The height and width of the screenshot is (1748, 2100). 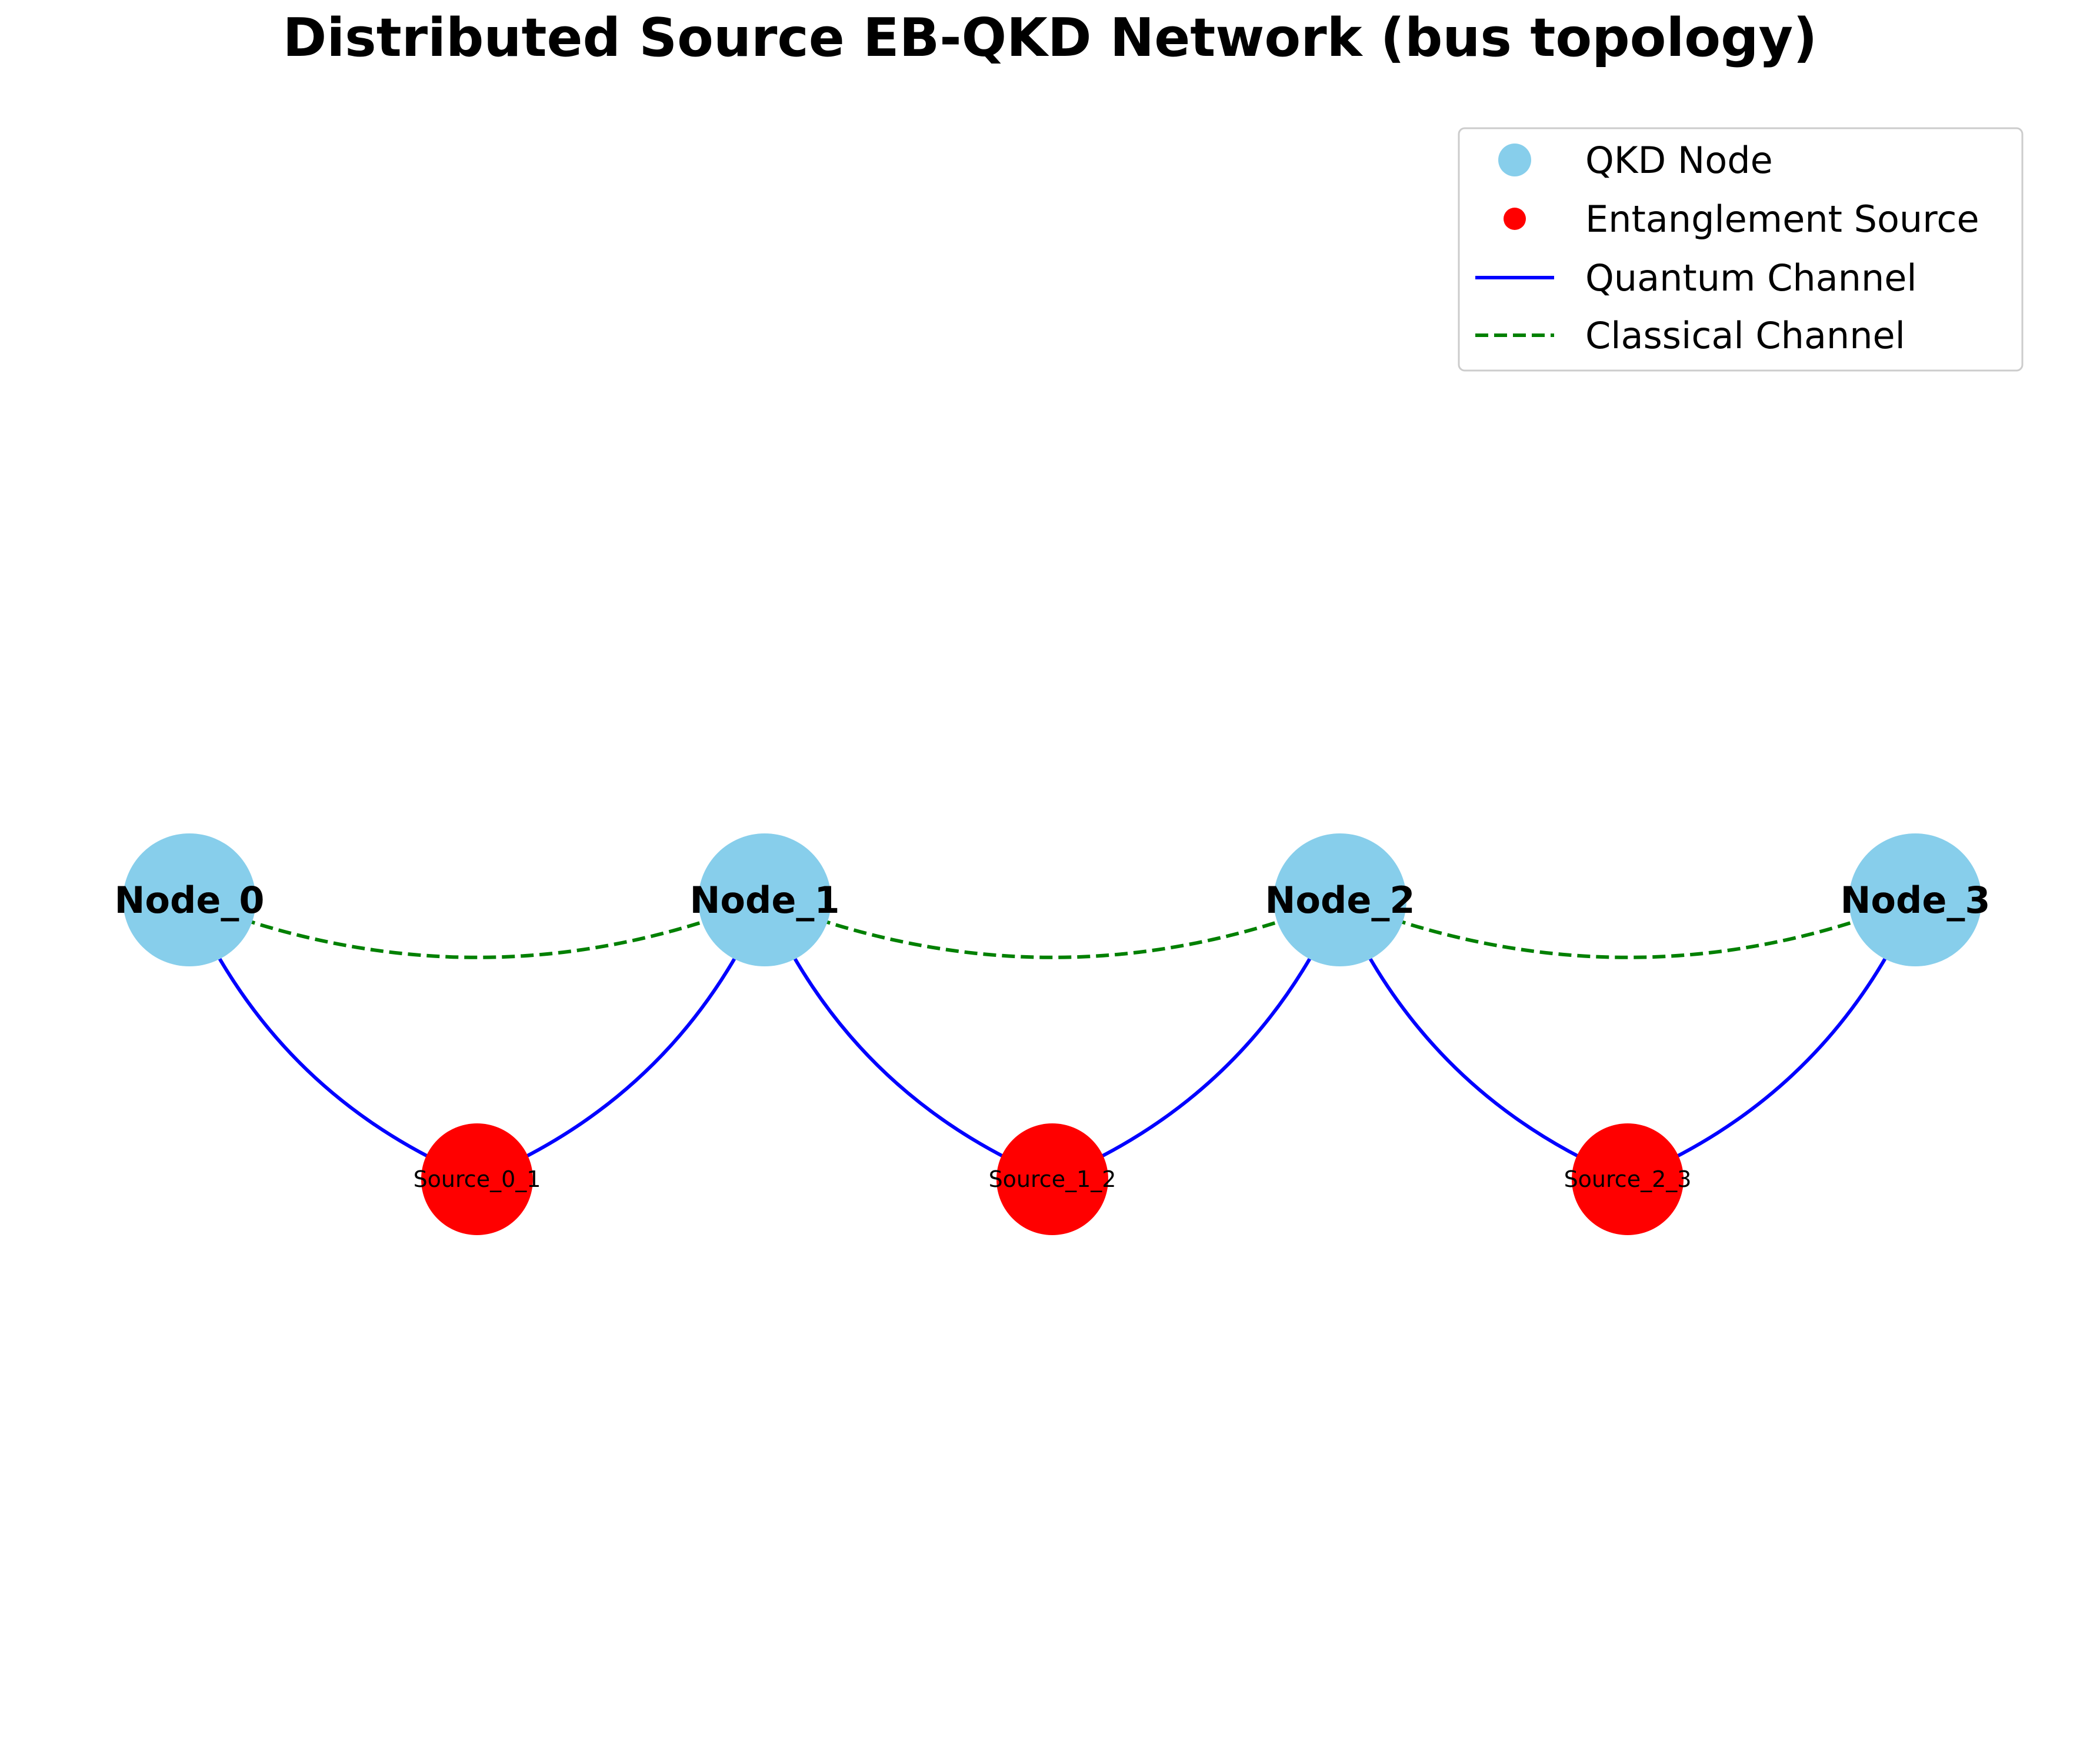 I want to click on qkd-node-label: Node_1, so click(x=764, y=900).